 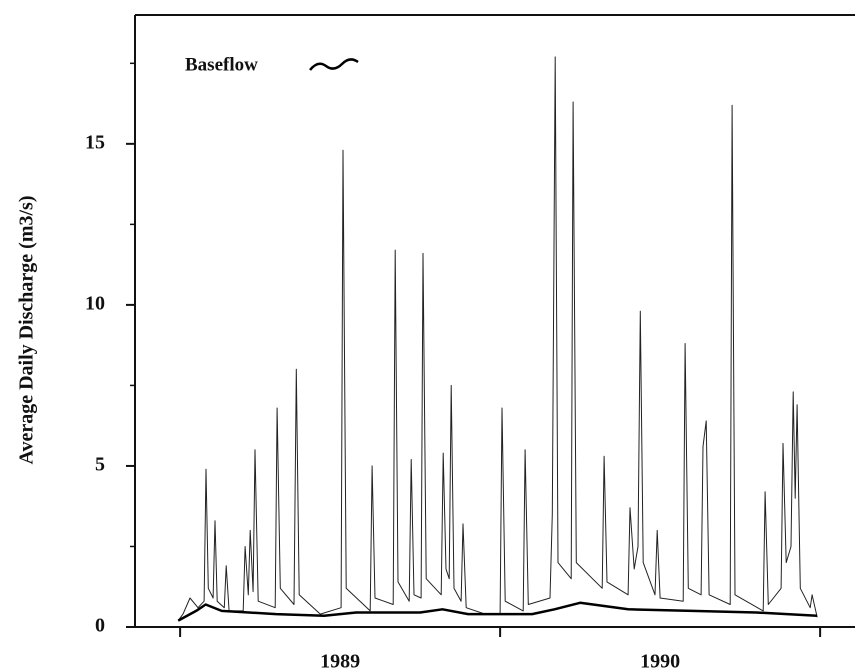 I want to click on x-tick-label: 1989, so click(x=340, y=661).